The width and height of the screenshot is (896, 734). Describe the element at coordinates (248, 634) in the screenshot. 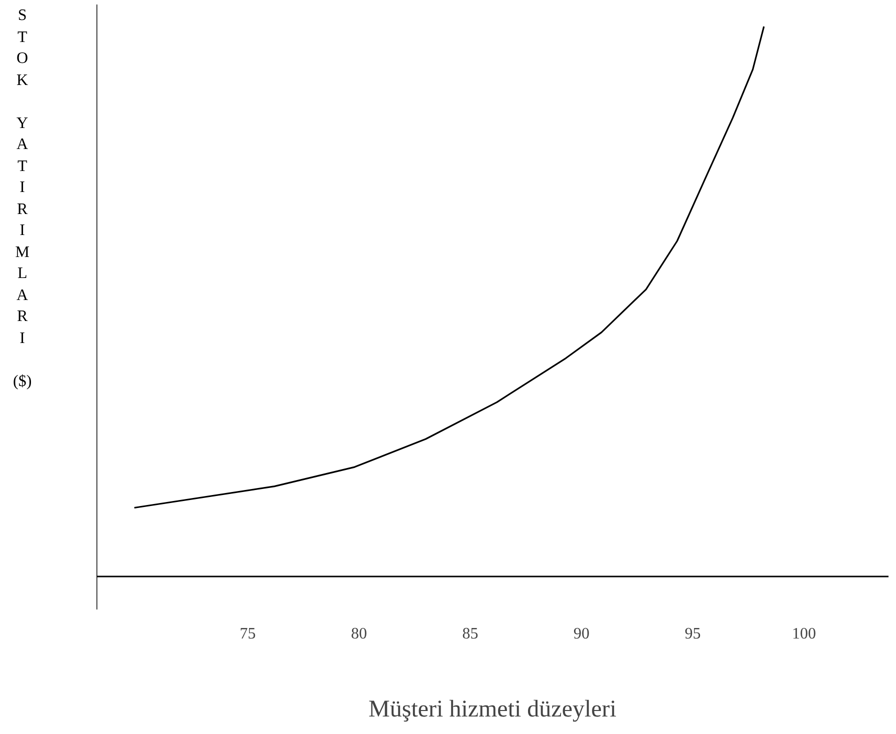

I see `x-tick-label: 75` at that location.